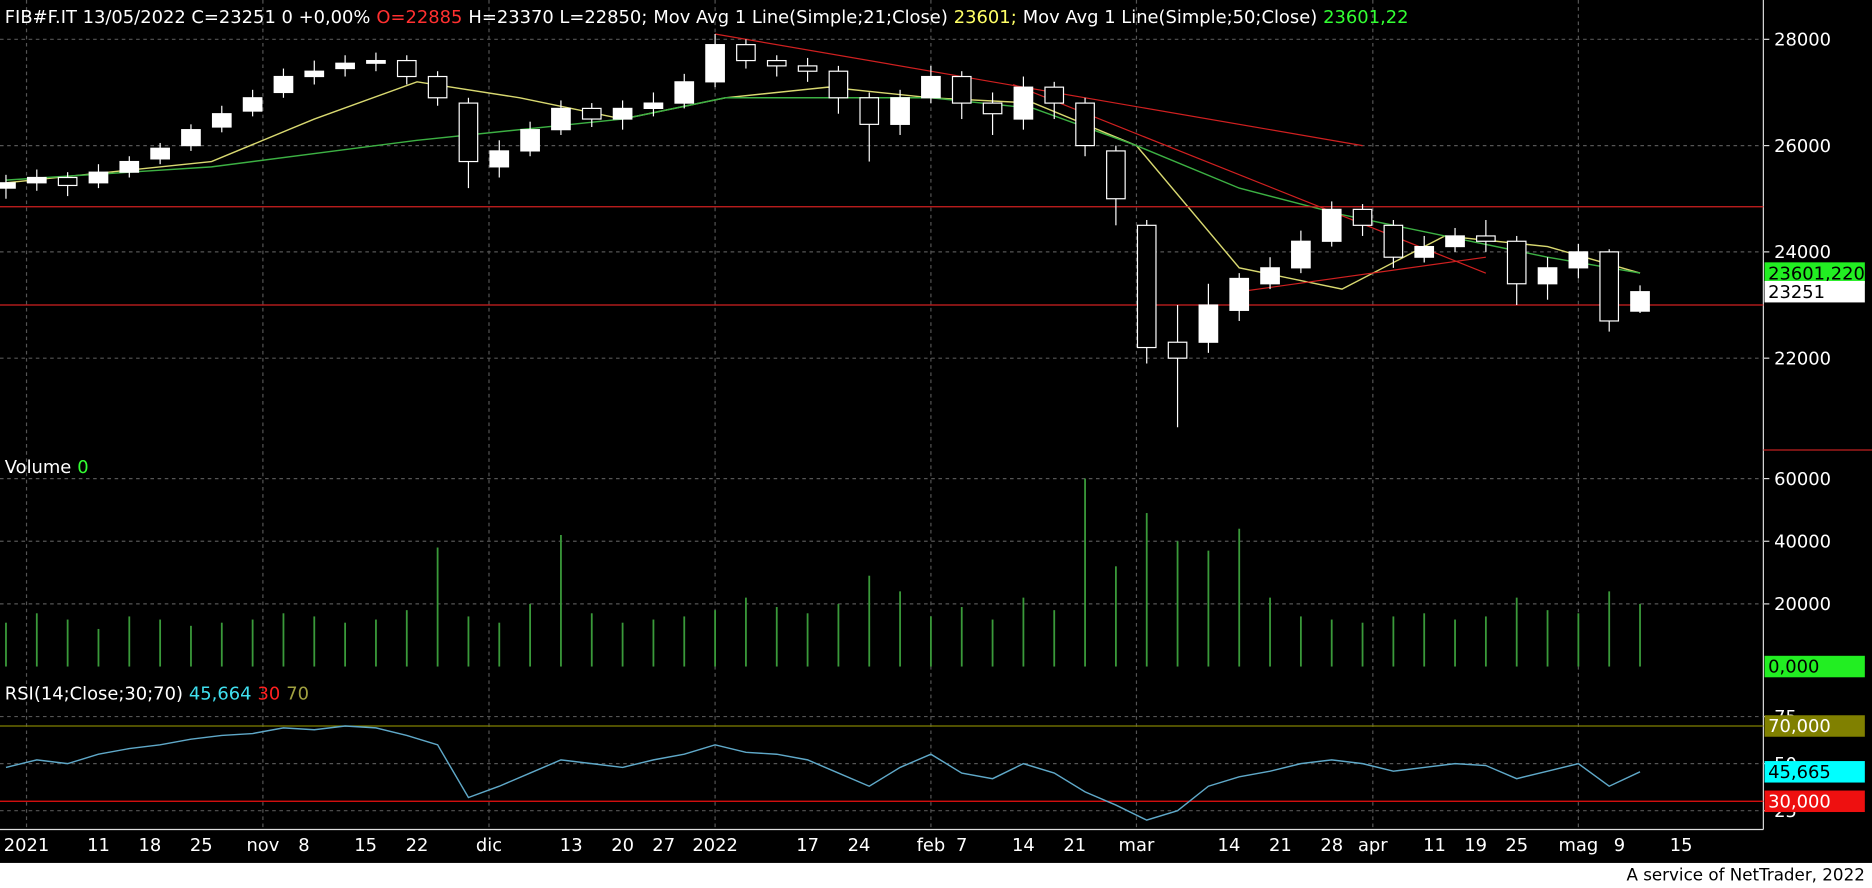 The height and width of the screenshot is (888, 1872). I want to click on level-badge-label: 30,000, so click(1799, 801).